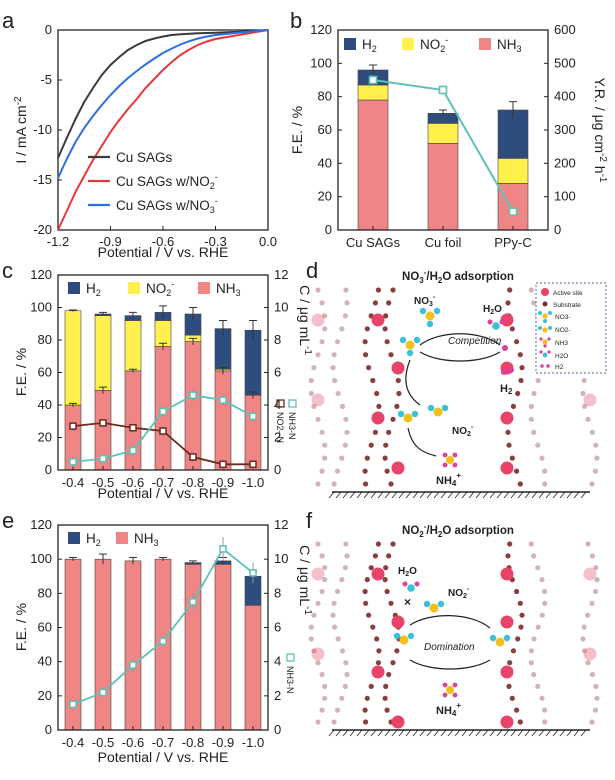 This screenshot has width=615, height=780. Describe the element at coordinates (280, 427) in the screenshot. I see `no2n-label: NO2--N` at that location.